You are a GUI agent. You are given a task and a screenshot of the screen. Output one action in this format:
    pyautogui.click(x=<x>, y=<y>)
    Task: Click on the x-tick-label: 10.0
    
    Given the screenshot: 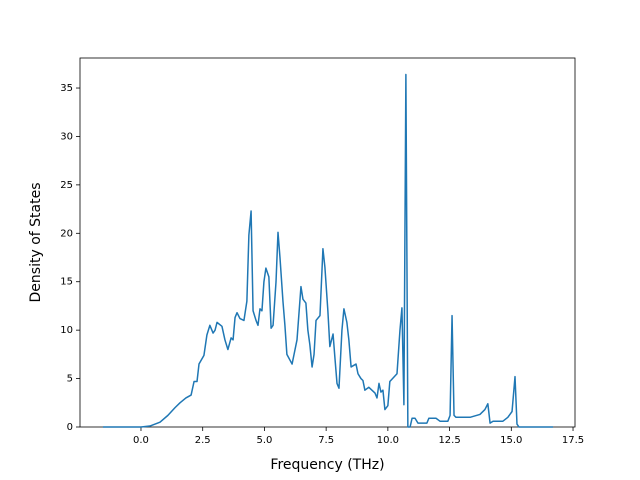 What is the action you would take?
    pyautogui.click(x=388, y=440)
    